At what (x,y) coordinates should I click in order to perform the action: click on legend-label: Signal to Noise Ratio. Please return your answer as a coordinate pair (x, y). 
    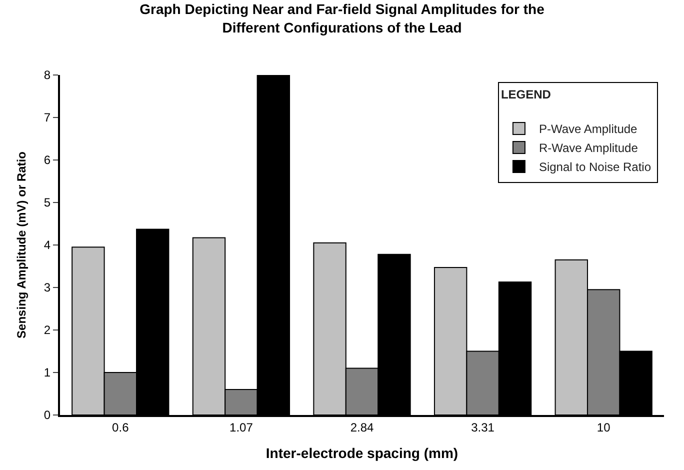
    Looking at the image, I should click on (595, 167).